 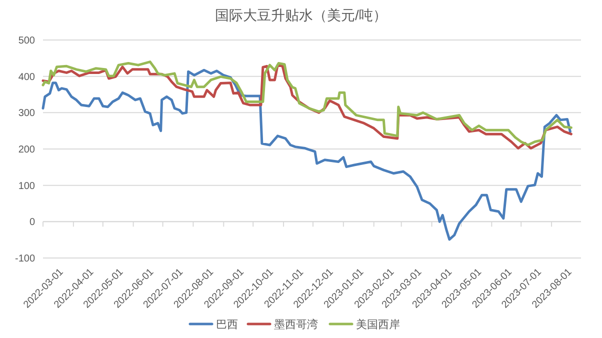 What do you see at coordinates (27, 41) in the screenshot?
I see `y-tick-label: 500` at bounding box center [27, 41].